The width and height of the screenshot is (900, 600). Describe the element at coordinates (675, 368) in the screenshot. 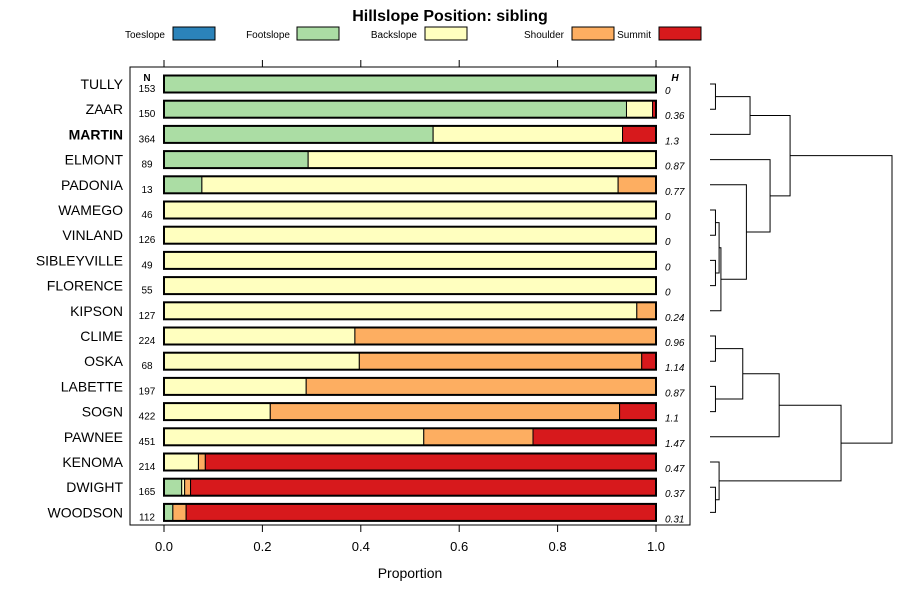

I see `h-value: 1.14` at that location.